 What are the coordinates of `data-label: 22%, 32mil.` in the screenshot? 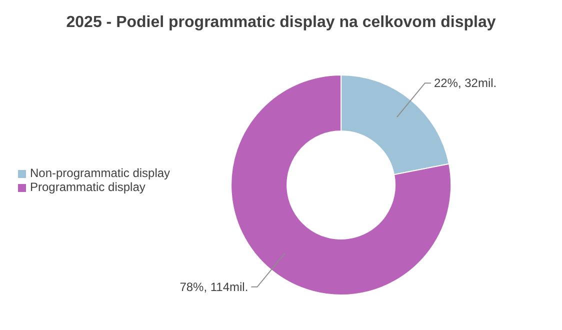 It's located at (465, 83).